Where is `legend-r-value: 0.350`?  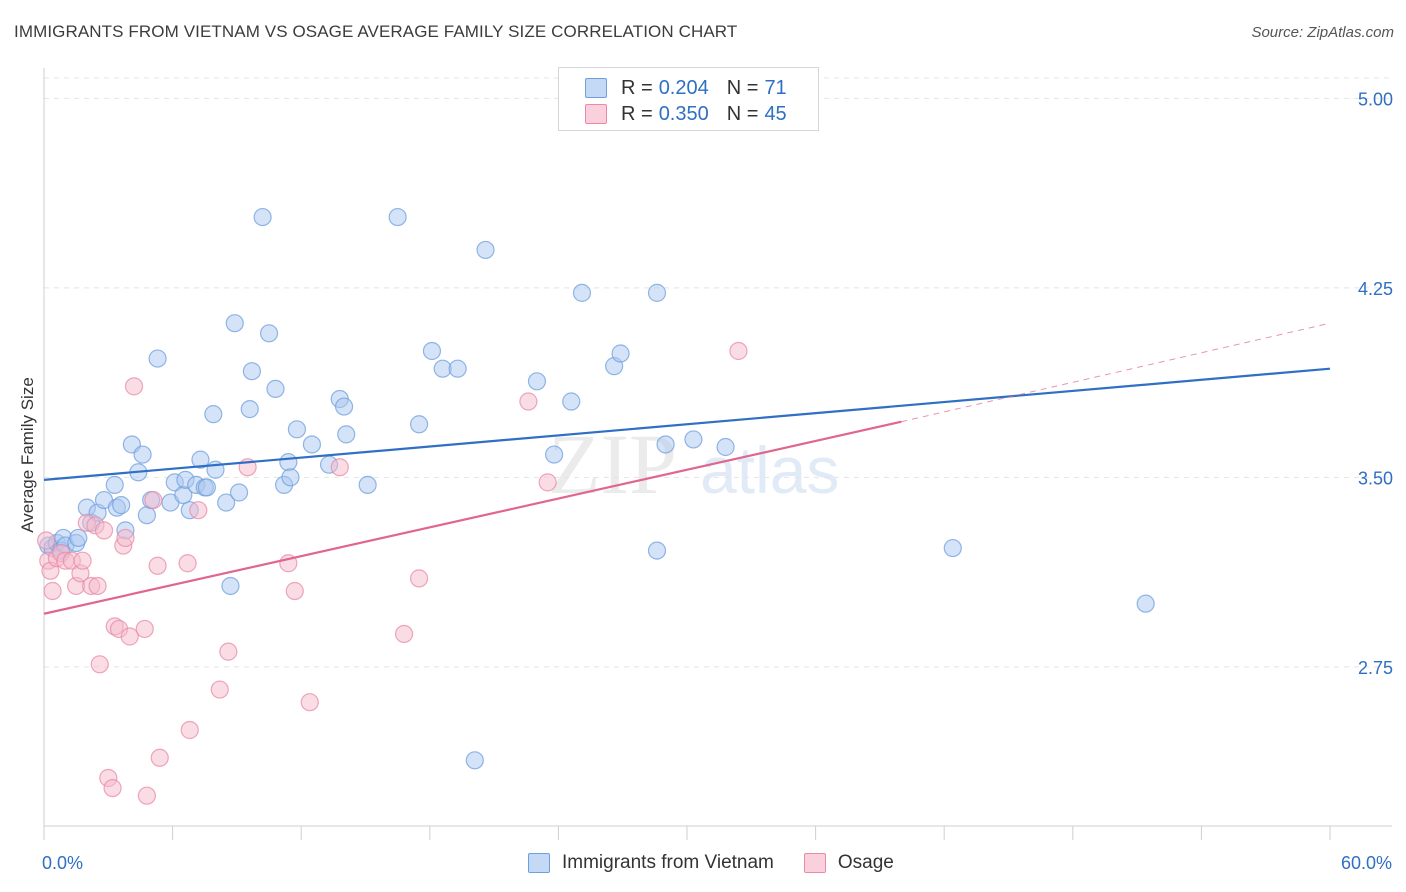 legend-r-value: 0.350 is located at coordinates (683, 113).